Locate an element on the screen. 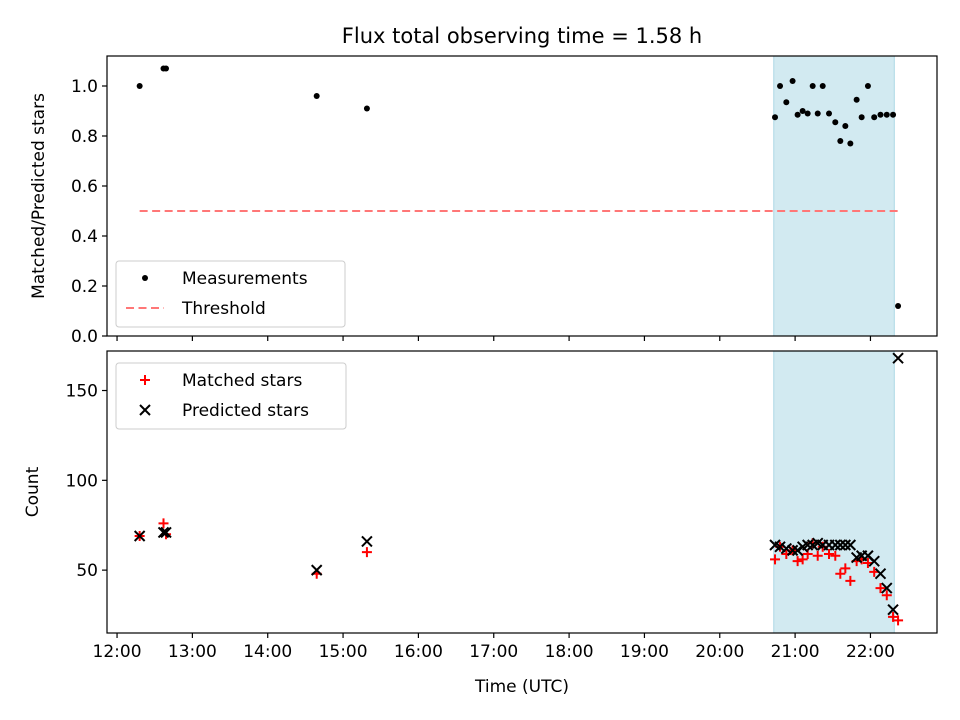 The height and width of the screenshot is (720, 960). x-tick-label: 14:00 is located at coordinates (267, 652).